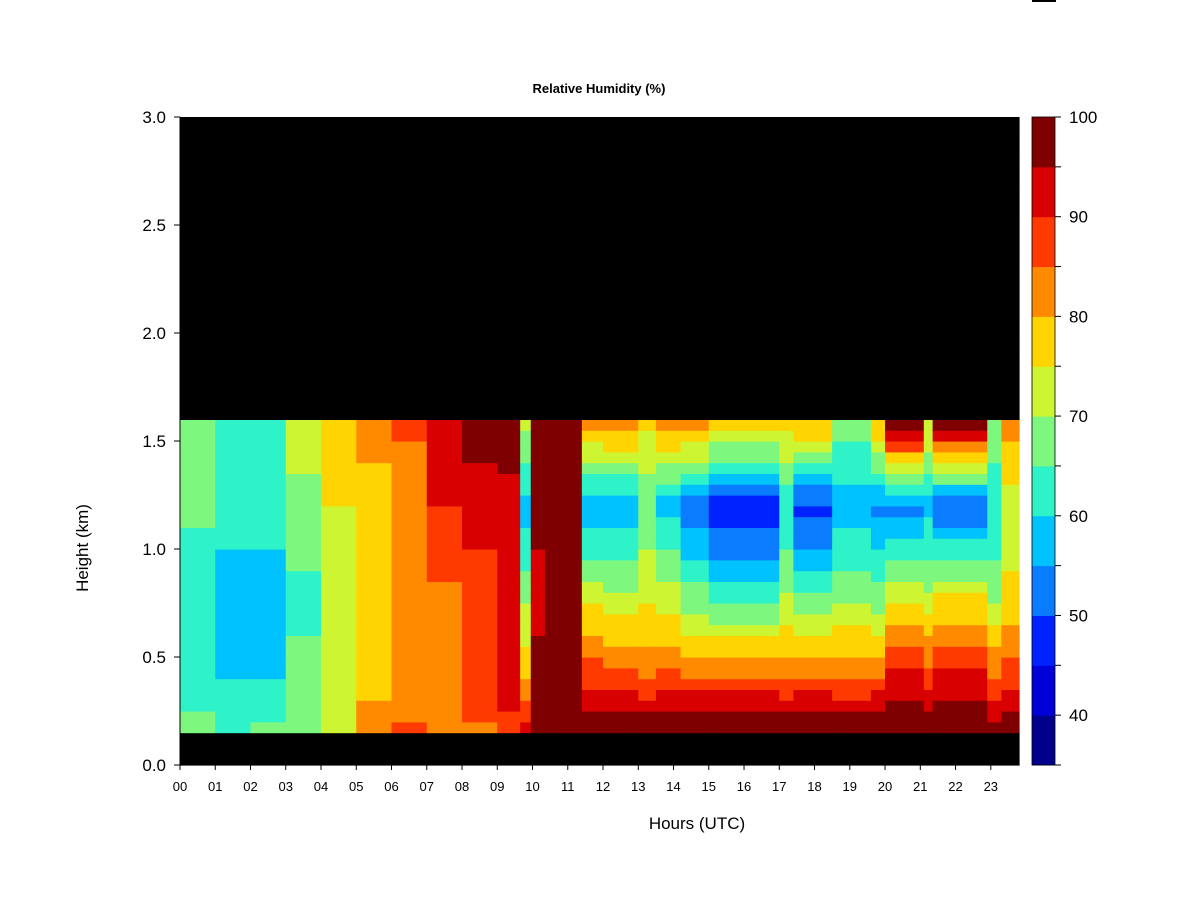 The width and height of the screenshot is (1200, 900). Describe the element at coordinates (286, 786) in the screenshot. I see `x-tick-label: 03` at that location.